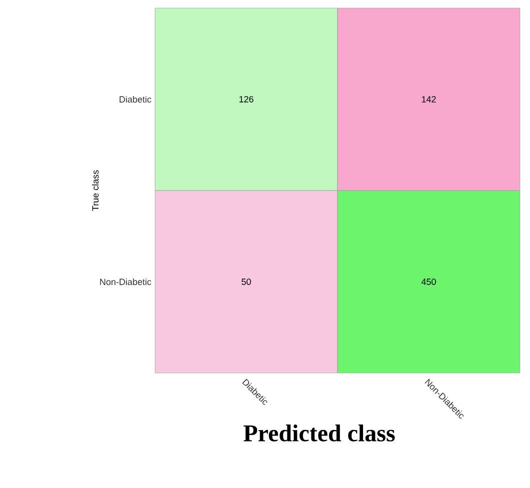  What do you see at coordinates (429, 99) in the screenshot?
I see `data-label: 142` at bounding box center [429, 99].